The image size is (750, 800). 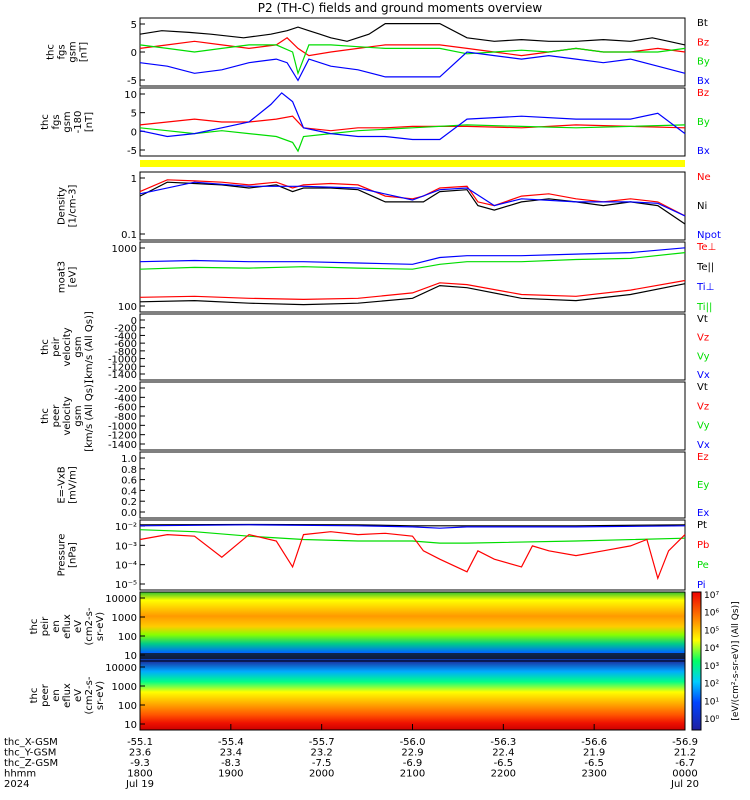 What do you see at coordinates (134, 179) in the screenshot?
I see `y-tick-label: 1` at bounding box center [134, 179].